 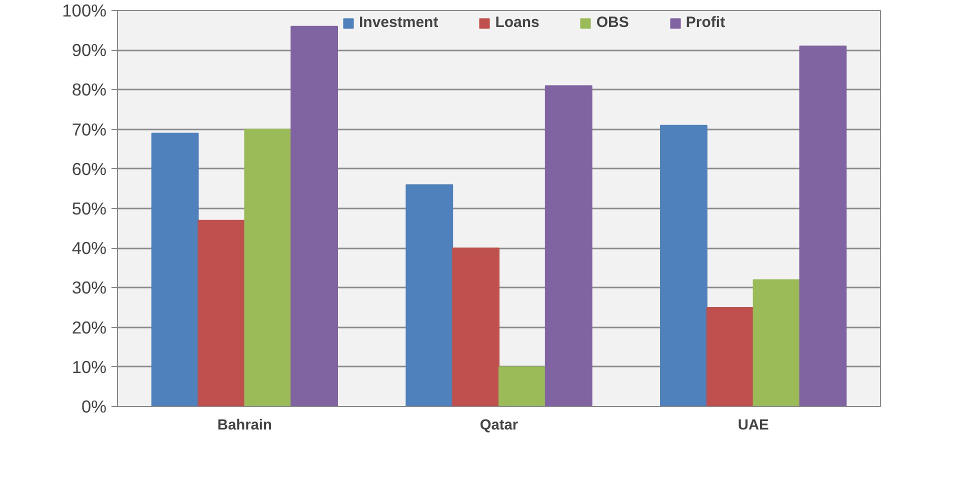 What do you see at coordinates (89, 50) in the screenshot?
I see `y-tick-label: 90%` at bounding box center [89, 50].